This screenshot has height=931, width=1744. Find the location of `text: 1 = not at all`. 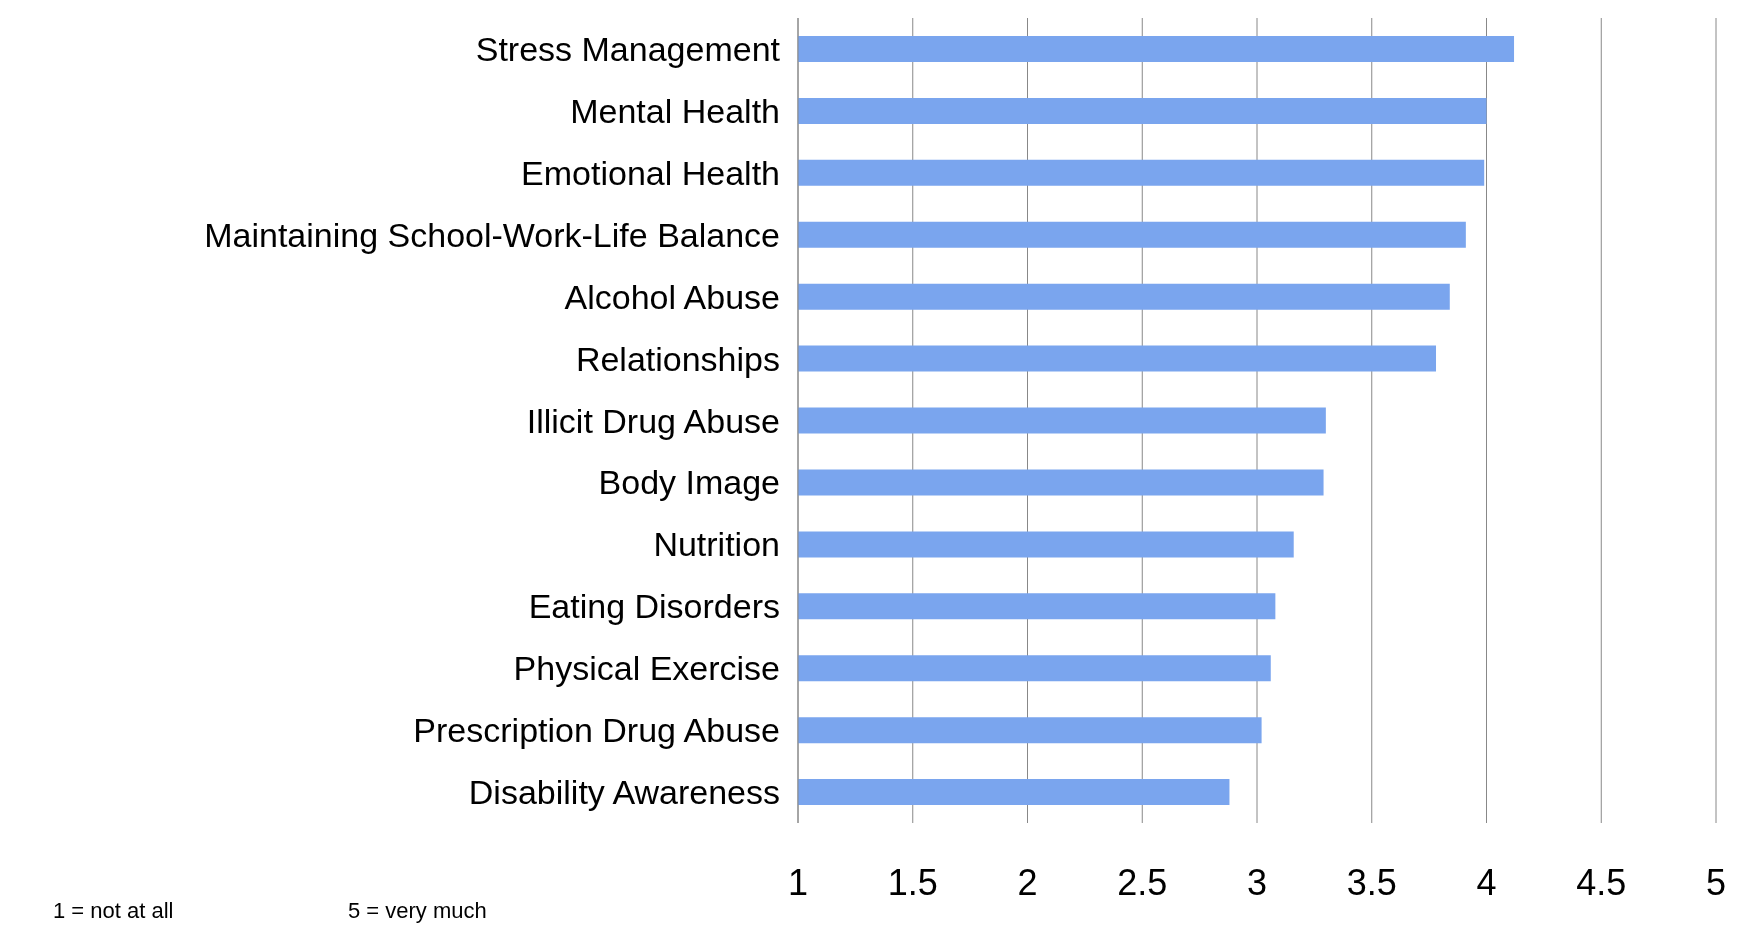

text: 1 = not at all is located at coordinates (113, 911).